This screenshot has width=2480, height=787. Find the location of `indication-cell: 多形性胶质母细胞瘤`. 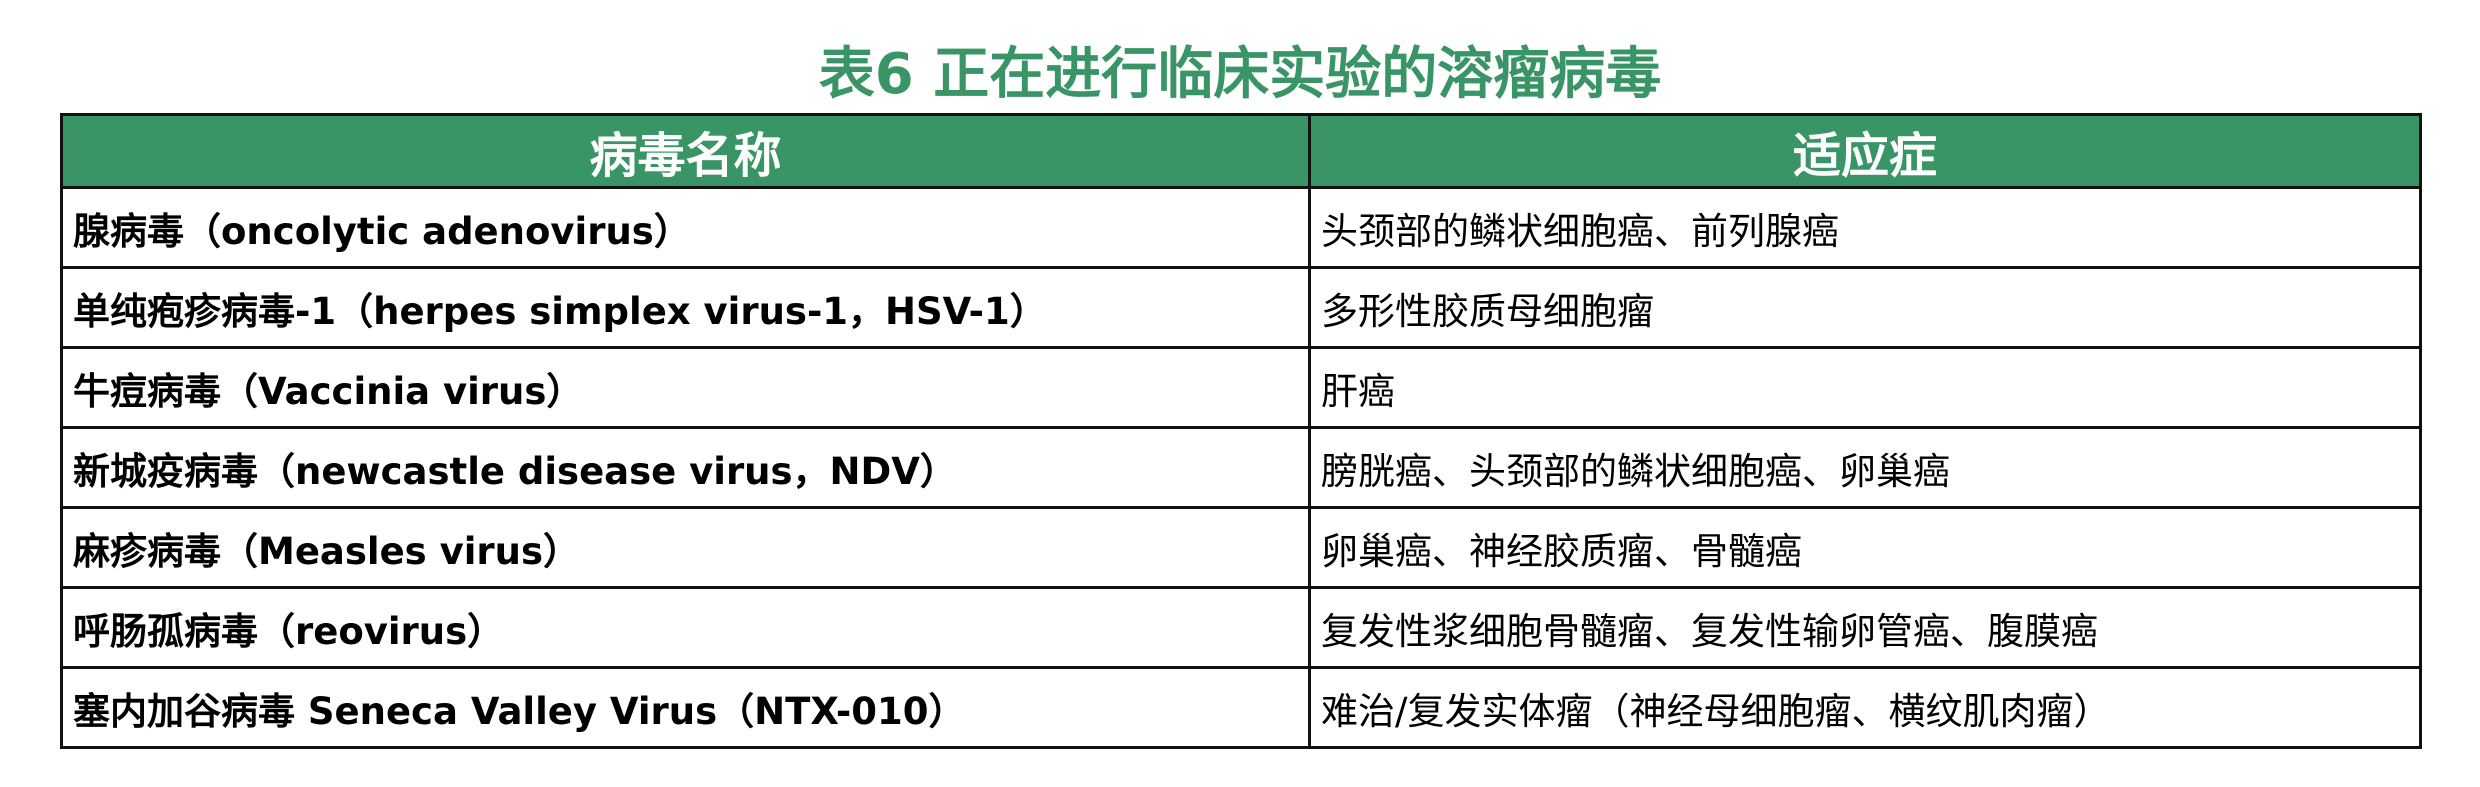

indication-cell: 多形性胶质母细胞瘤 is located at coordinates (1865, 307).